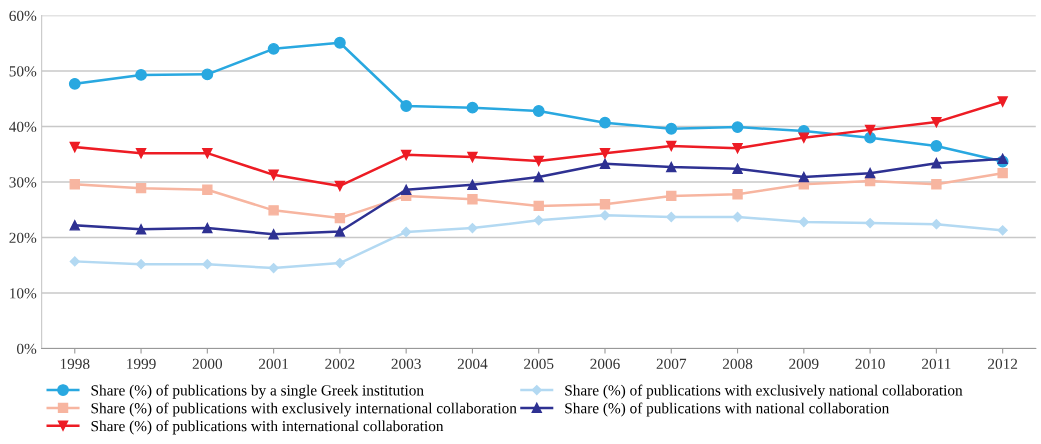 This screenshot has width=1041, height=444. Describe the element at coordinates (1003, 364) in the screenshot. I see `x-tick-label: 2012` at that location.